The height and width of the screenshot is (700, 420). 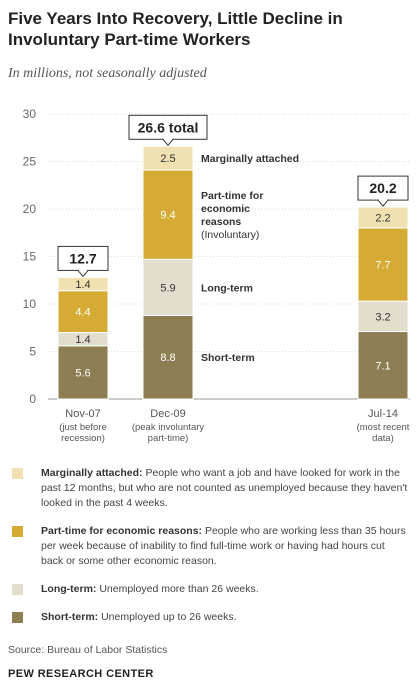 I want to click on data-label: 7.1, so click(x=382, y=366).